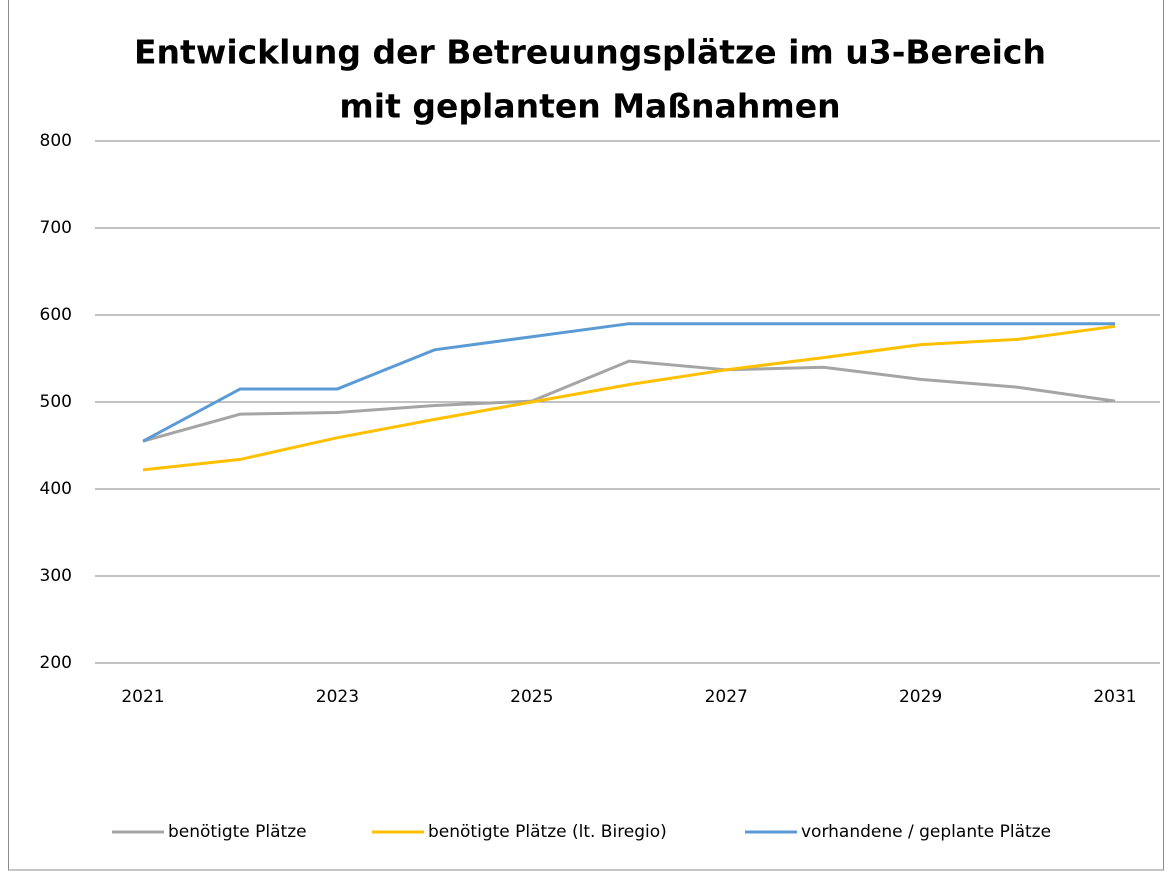 The height and width of the screenshot is (872, 1175). Describe the element at coordinates (237, 832) in the screenshot. I see `legend-label: benötigte Plätze` at that location.